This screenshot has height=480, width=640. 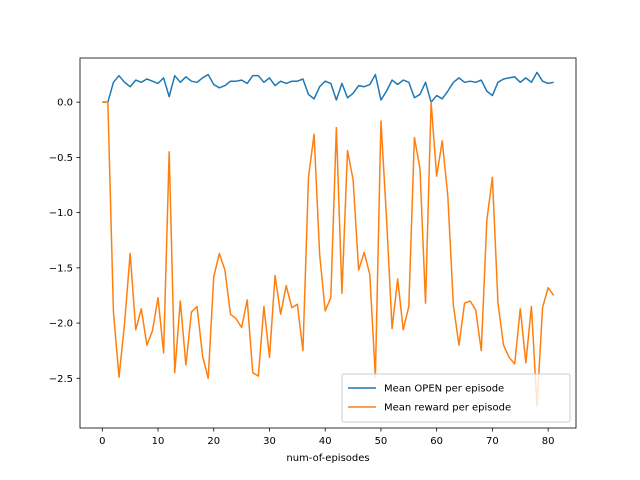 I want to click on x-tick-label: 40, so click(x=325, y=441).